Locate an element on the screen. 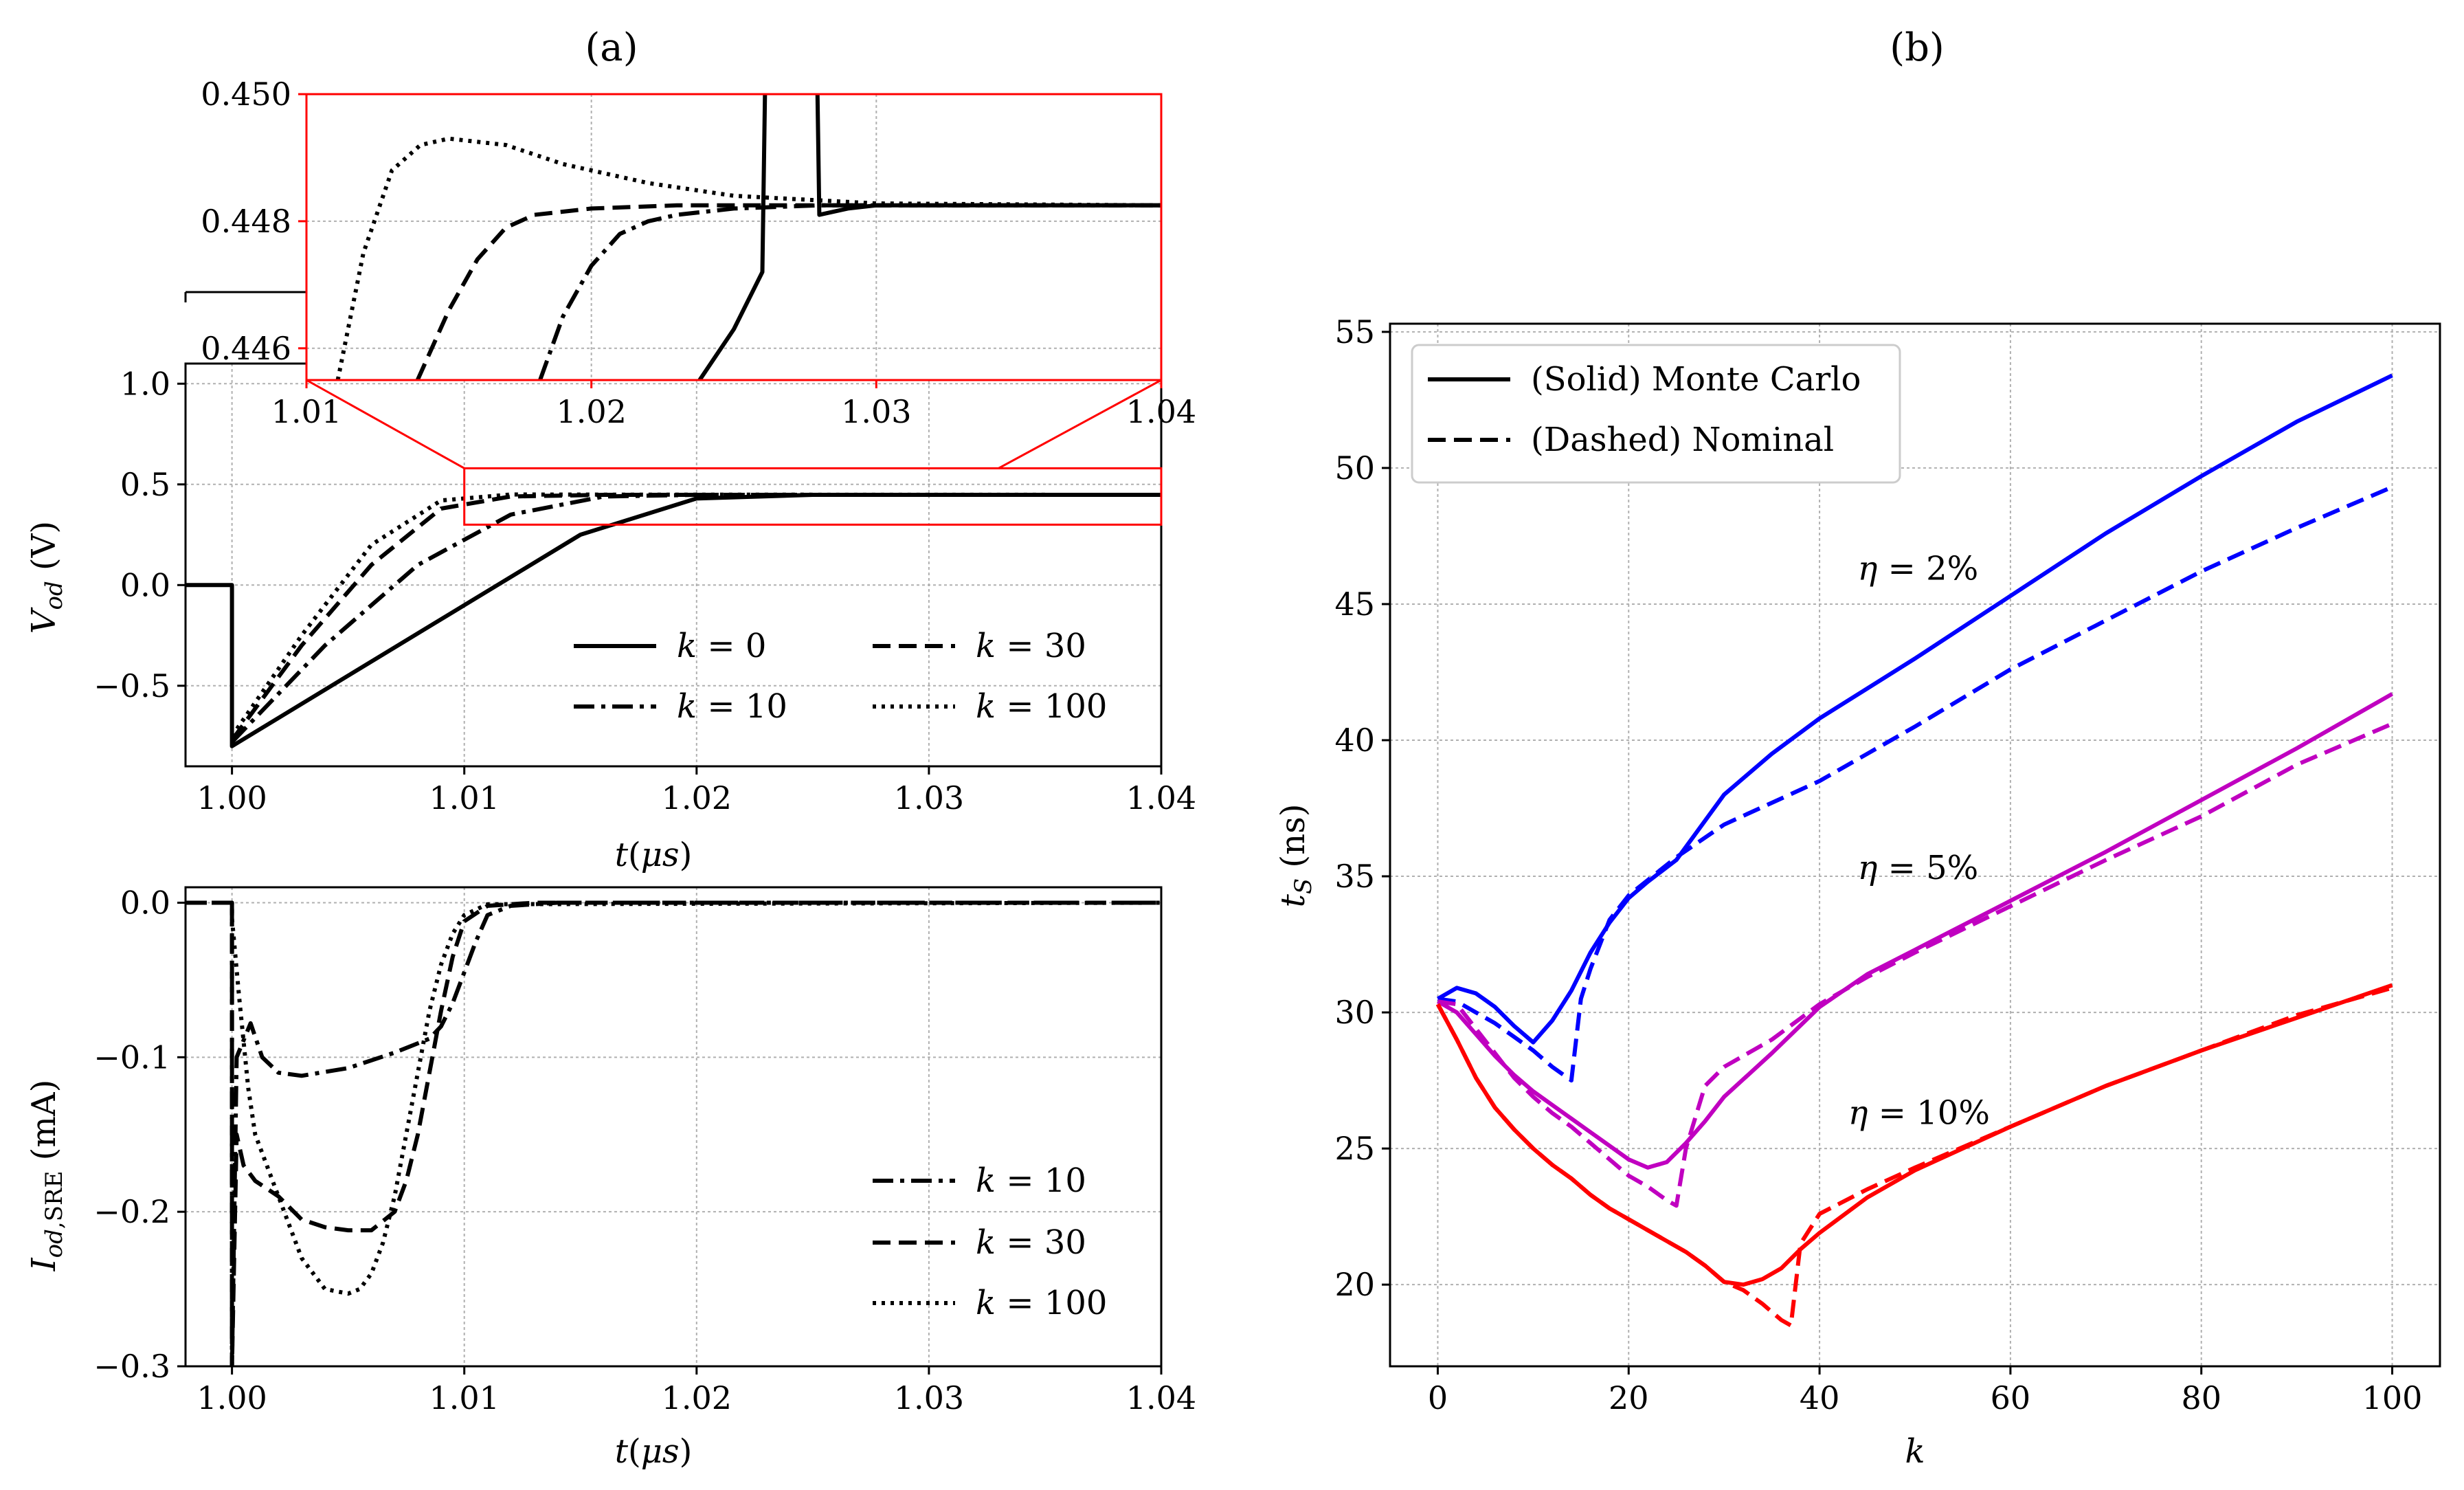  vod-y-label: Vod (V) is located at coordinates (46, 577).